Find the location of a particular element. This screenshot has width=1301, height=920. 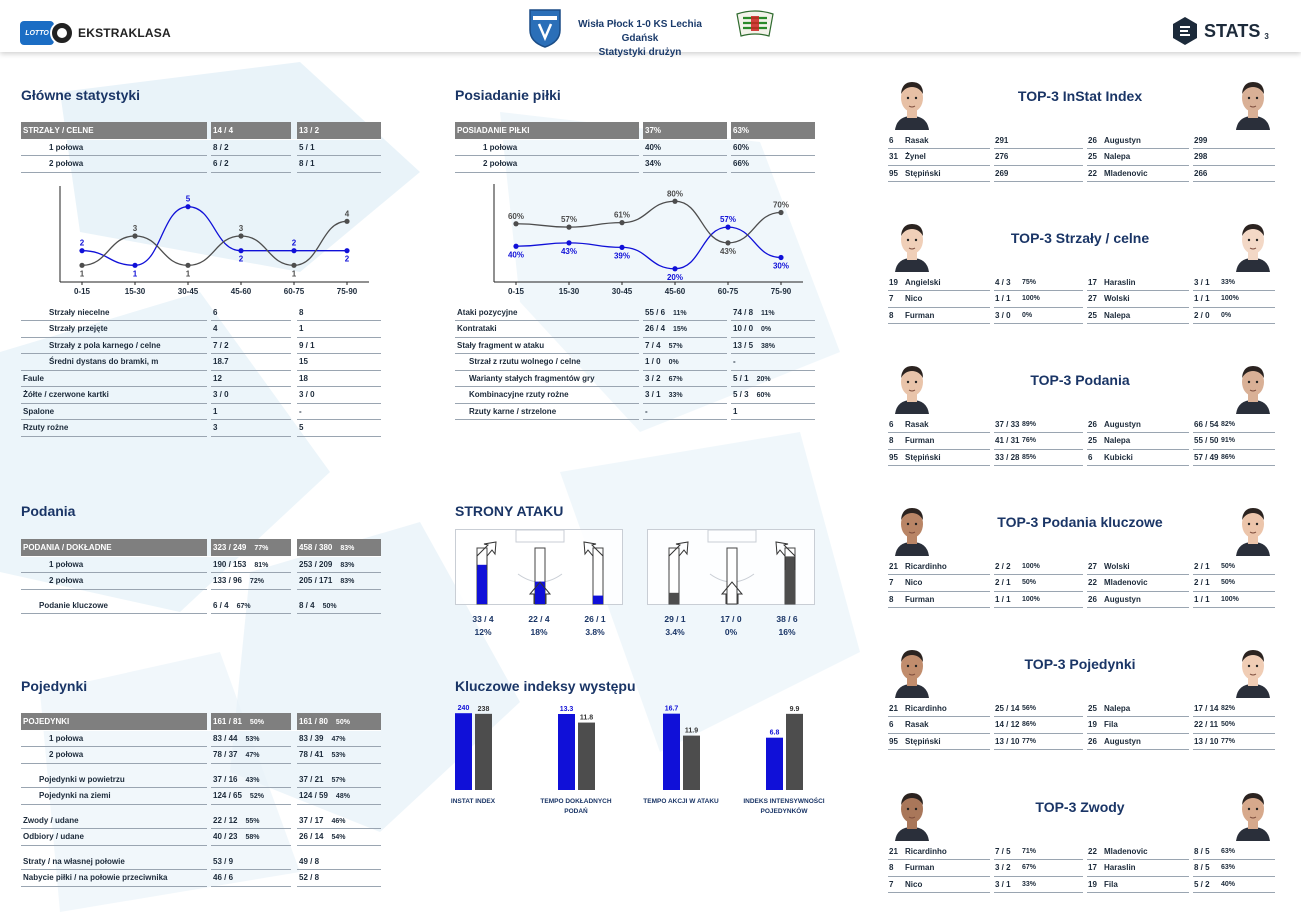

row-home: 3 is located at coordinates (251, 428).